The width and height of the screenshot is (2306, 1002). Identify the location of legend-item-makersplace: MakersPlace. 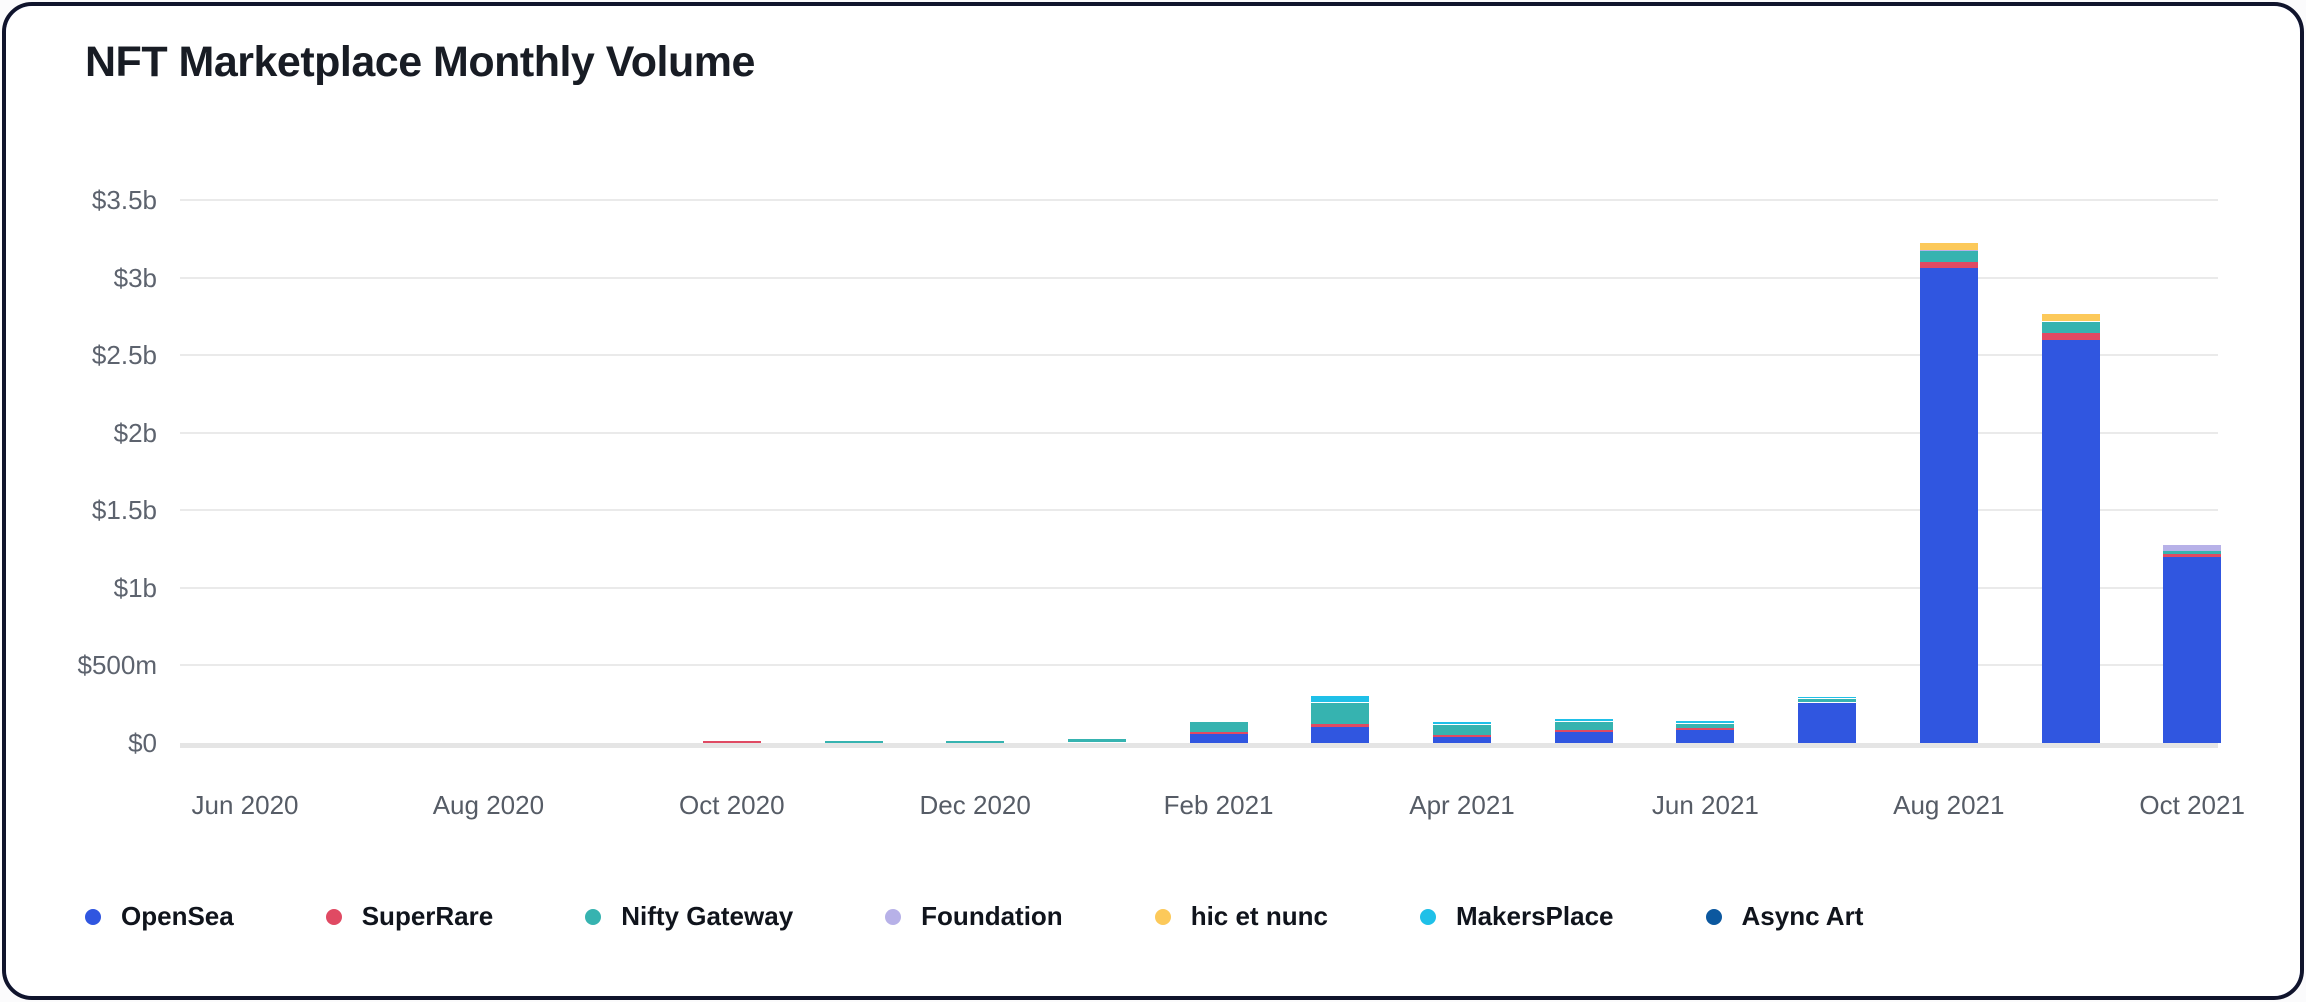
(1516, 916).